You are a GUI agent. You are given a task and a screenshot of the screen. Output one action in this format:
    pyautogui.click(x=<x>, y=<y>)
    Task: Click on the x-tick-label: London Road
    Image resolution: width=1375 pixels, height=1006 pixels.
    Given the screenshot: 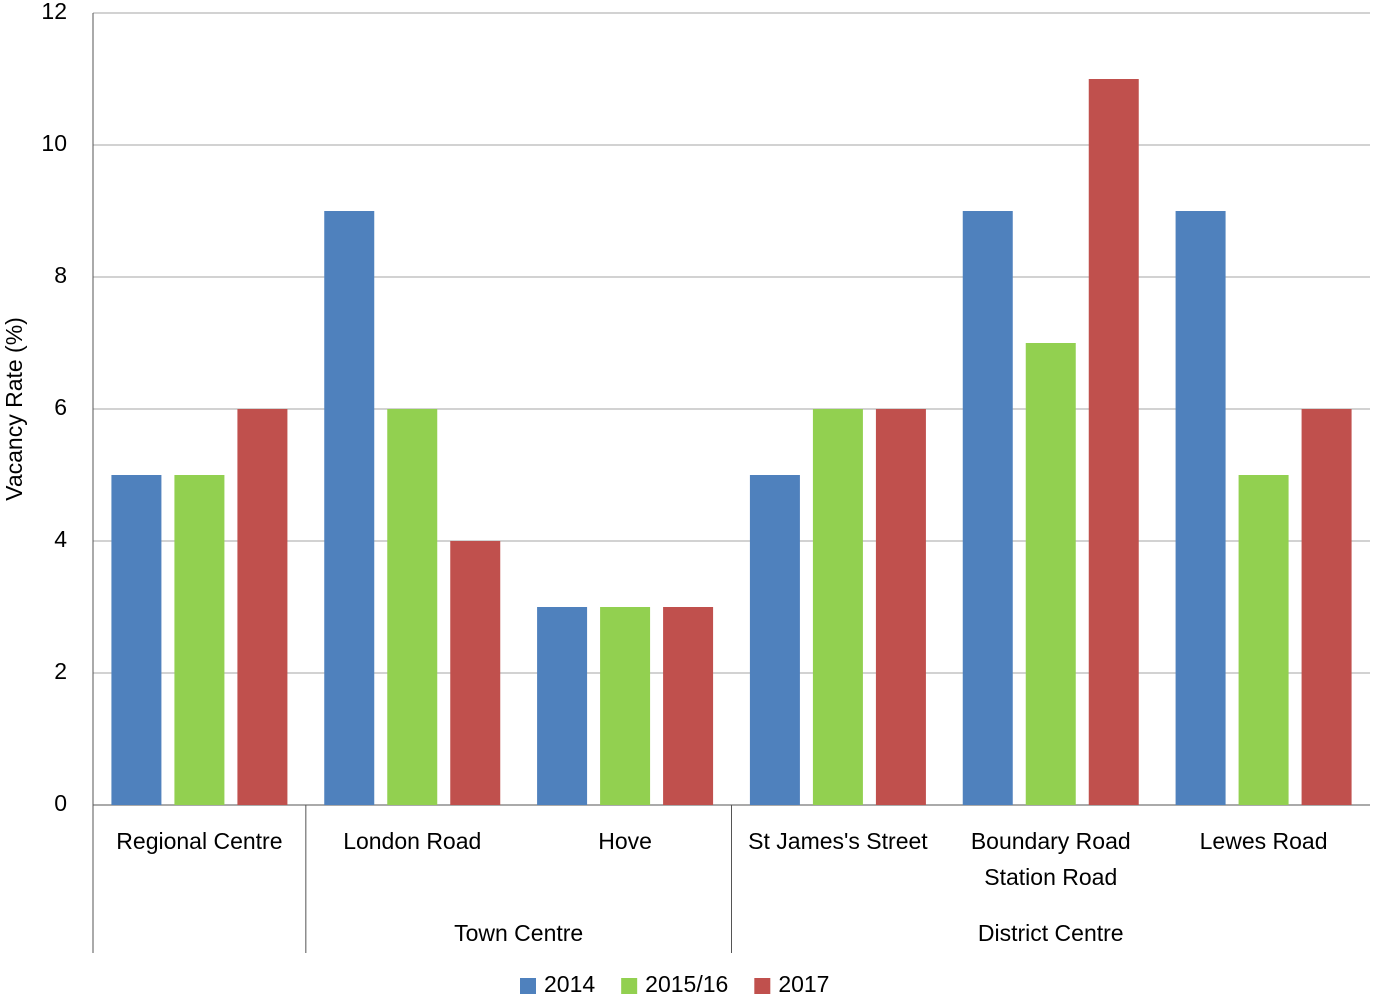 What is the action you would take?
    pyautogui.click(x=412, y=841)
    